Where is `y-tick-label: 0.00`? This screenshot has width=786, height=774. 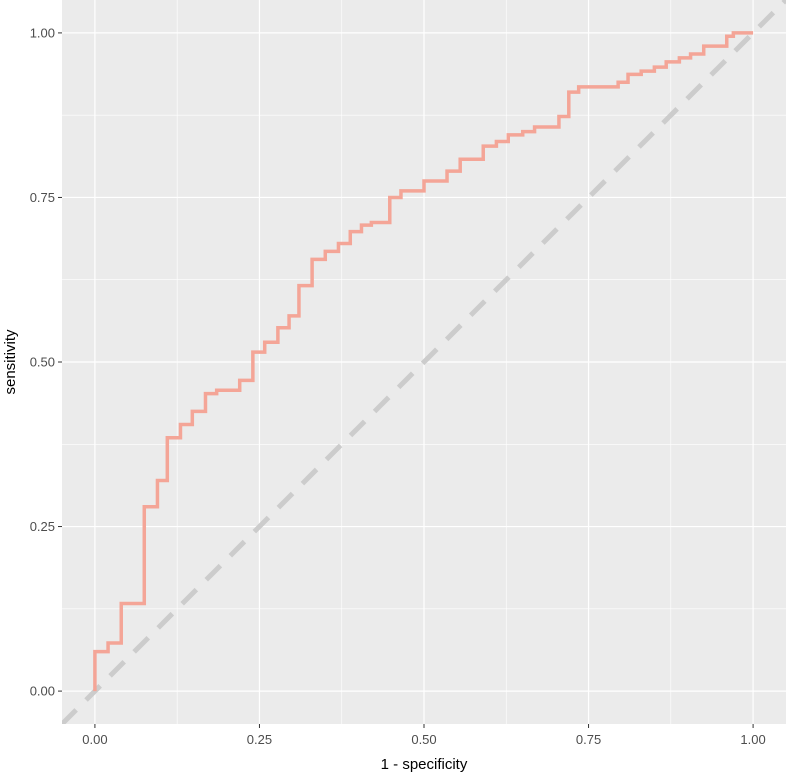 y-tick-label: 0.00 is located at coordinates (42, 691).